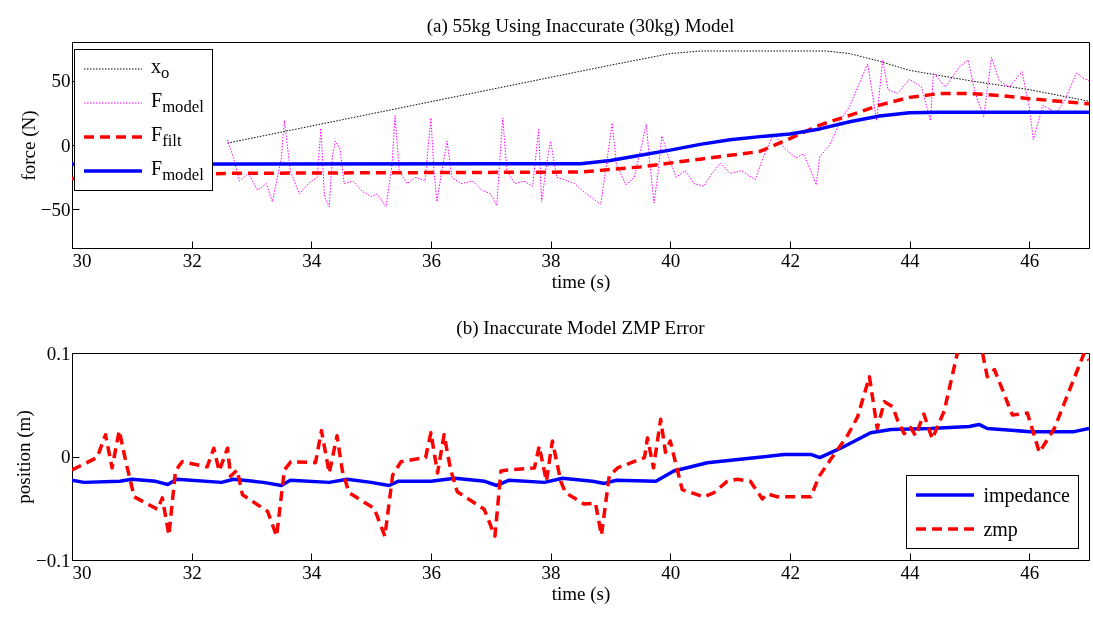  What do you see at coordinates (58, 353) in the screenshot?
I see `y-tick-label: 0.1` at bounding box center [58, 353].